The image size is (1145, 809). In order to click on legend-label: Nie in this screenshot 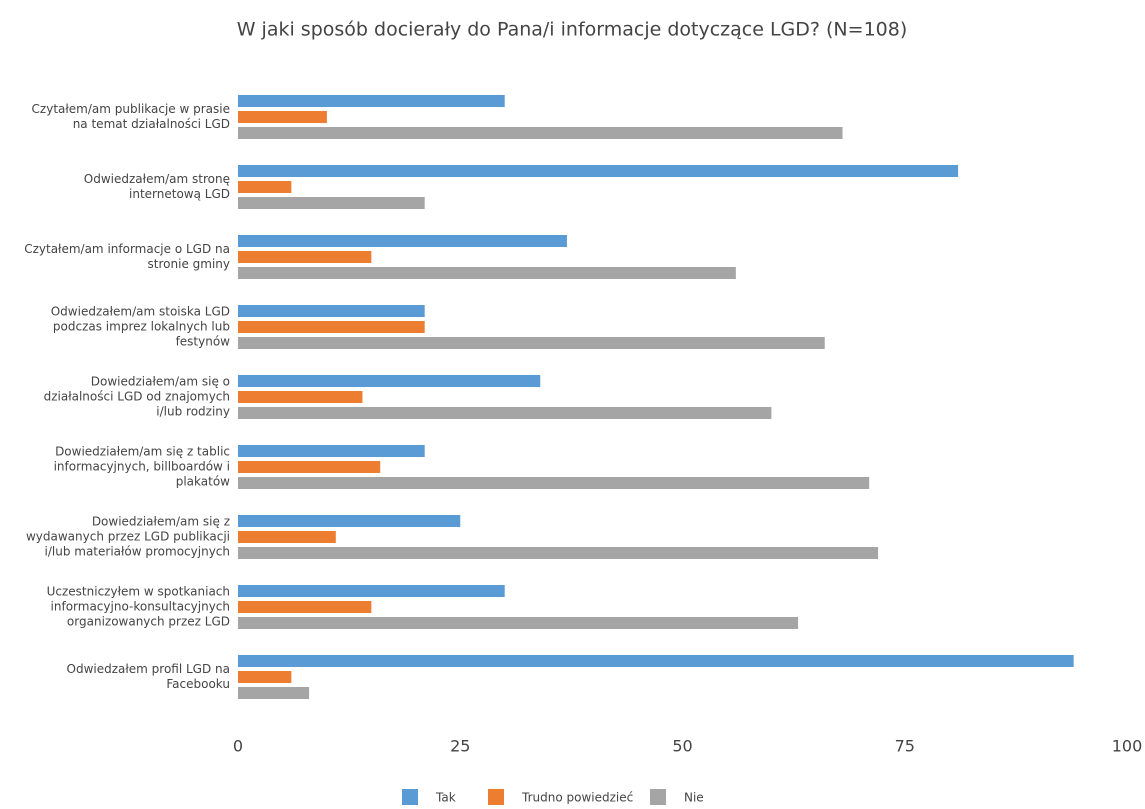, I will do `click(694, 798)`.